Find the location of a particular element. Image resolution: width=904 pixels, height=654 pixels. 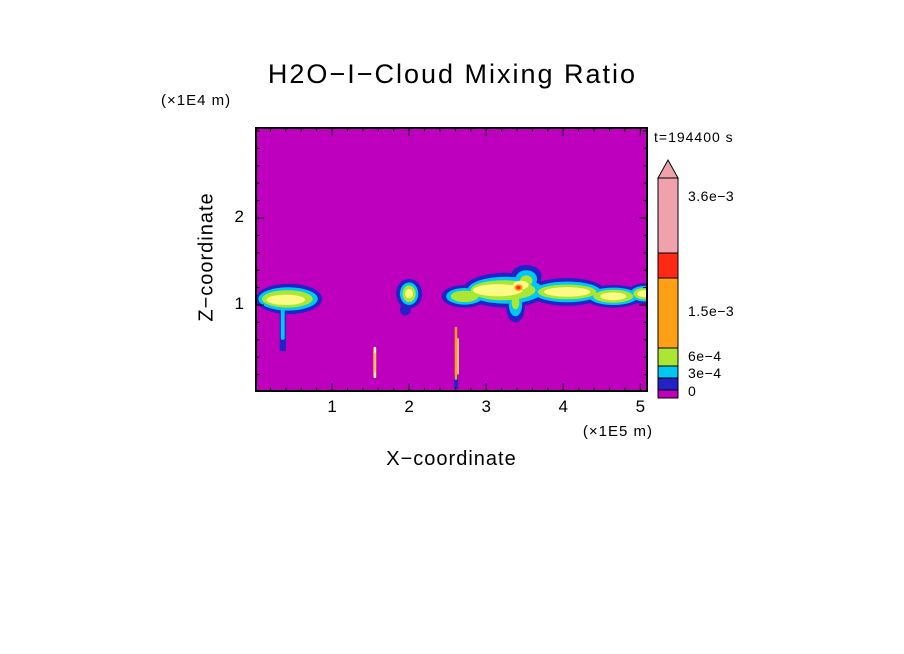

colorbar-svg is located at coordinates (668, 278).